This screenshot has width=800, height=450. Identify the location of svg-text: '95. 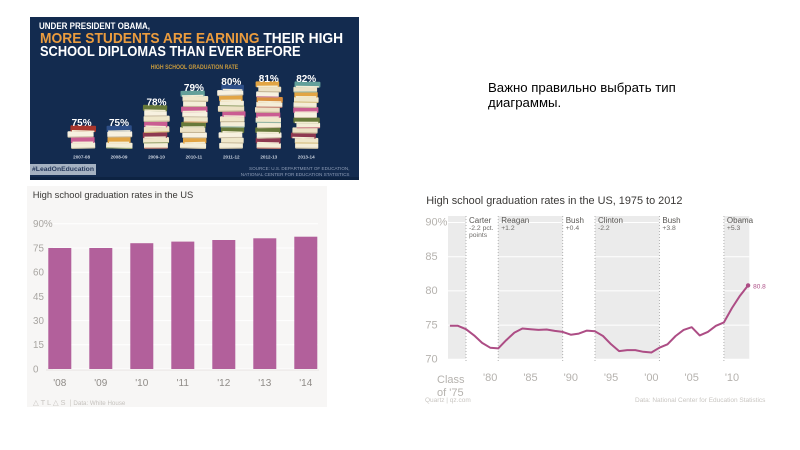
(611, 378).